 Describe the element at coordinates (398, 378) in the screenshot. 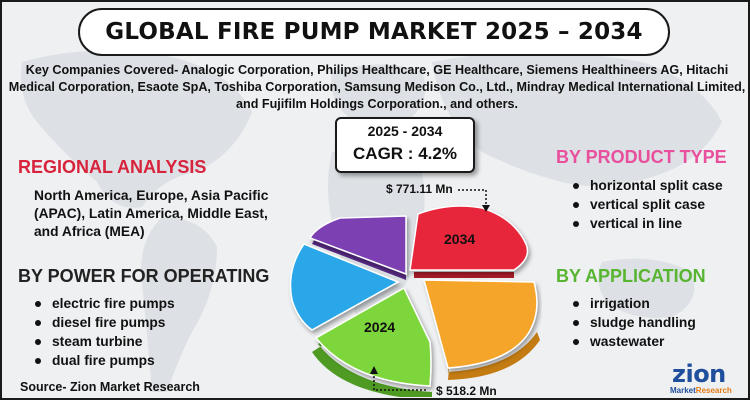

I see `value-2024-arrow` at that location.